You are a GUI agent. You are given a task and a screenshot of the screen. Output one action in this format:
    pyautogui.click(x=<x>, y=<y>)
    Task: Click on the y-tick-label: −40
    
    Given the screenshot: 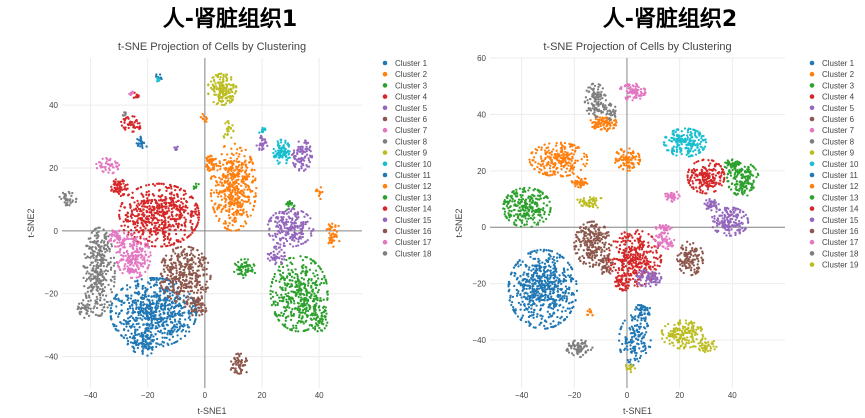 What is the action you would take?
    pyautogui.click(x=51, y=357)
    